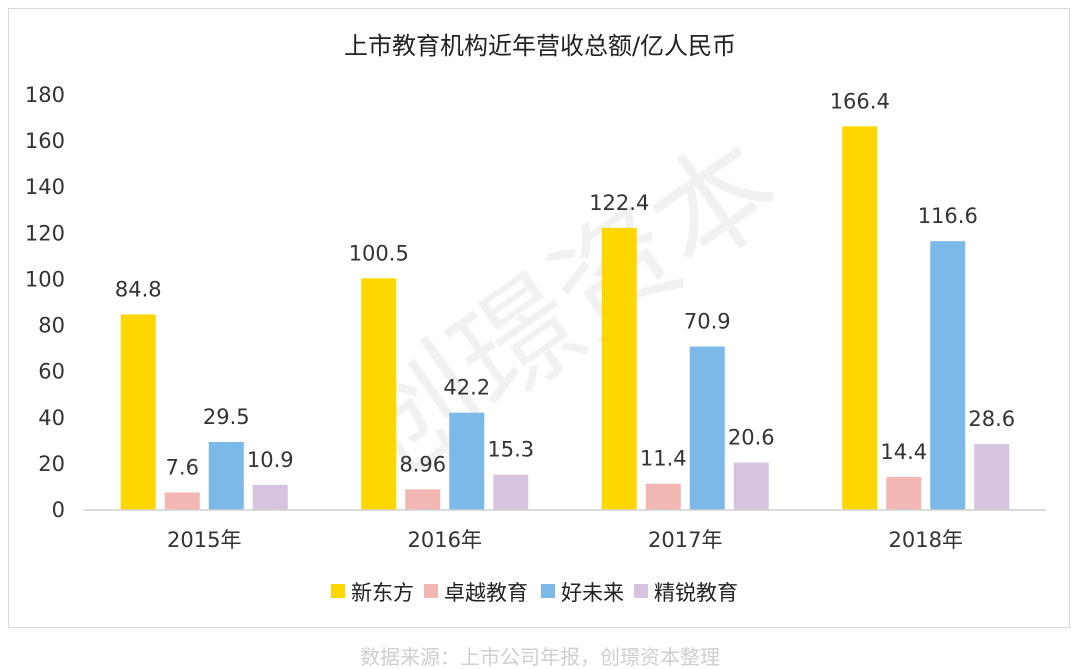  Describe the element at coordinates (903, 452) in the screenshot. I see `data-label: 14.4` at that location.